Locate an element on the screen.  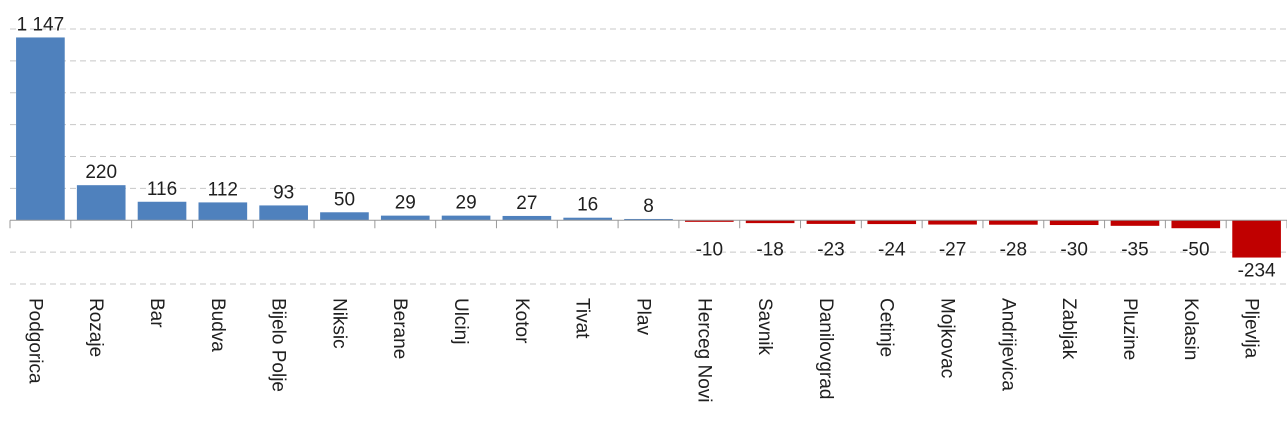
value-label: -28 is located at coordinates (1013, 249).